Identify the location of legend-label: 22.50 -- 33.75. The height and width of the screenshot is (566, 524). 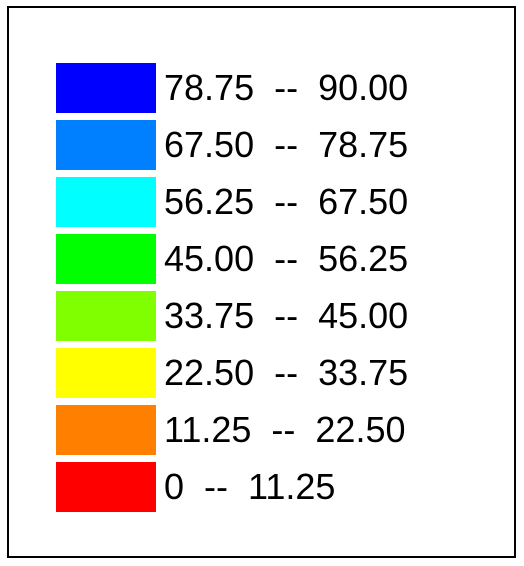
(286, 372).